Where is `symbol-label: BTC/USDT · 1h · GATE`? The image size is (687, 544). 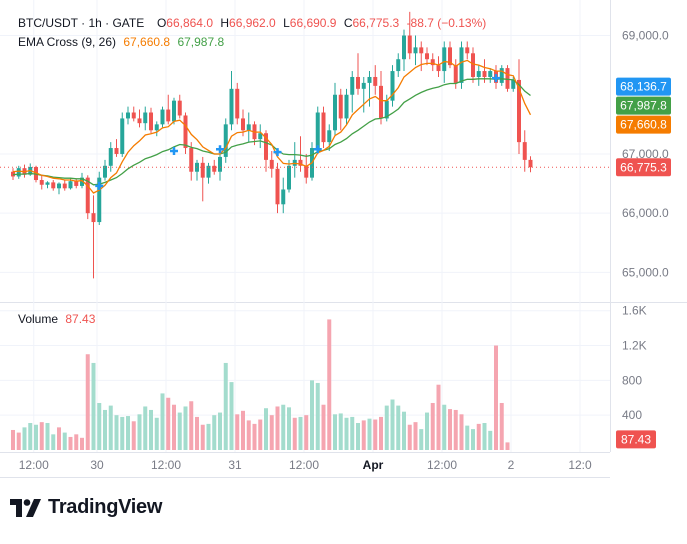 symbol-label: BTC/USDT · 1h · GATE is located at coordinates (81, 23).